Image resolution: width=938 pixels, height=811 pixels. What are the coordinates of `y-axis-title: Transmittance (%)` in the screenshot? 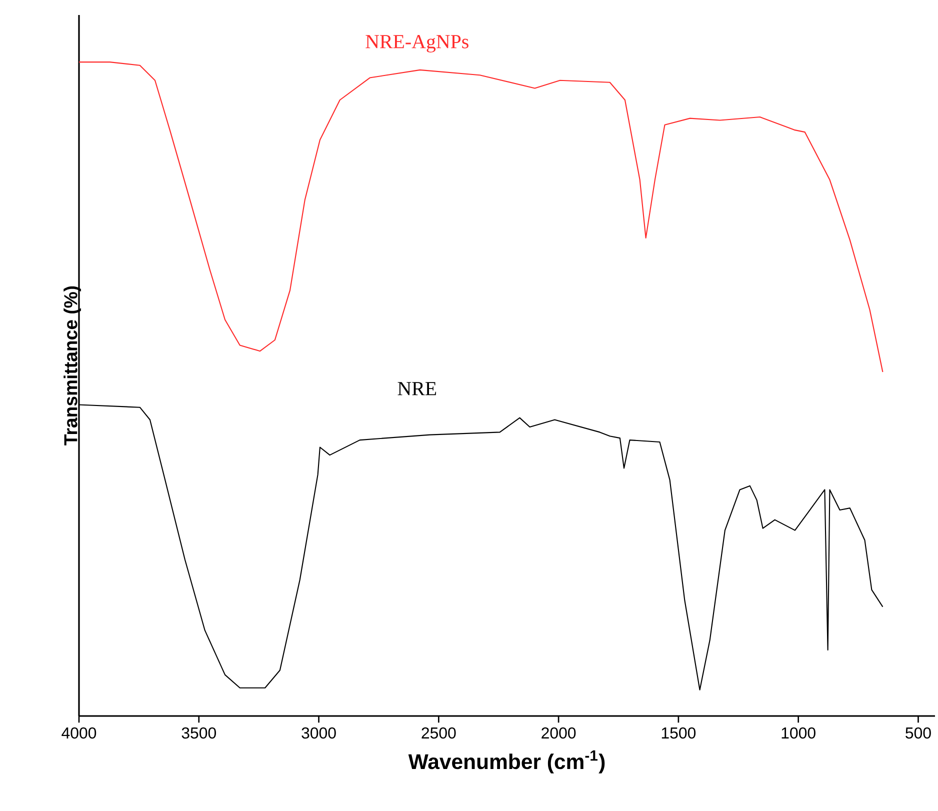 It's located at (72, 366).